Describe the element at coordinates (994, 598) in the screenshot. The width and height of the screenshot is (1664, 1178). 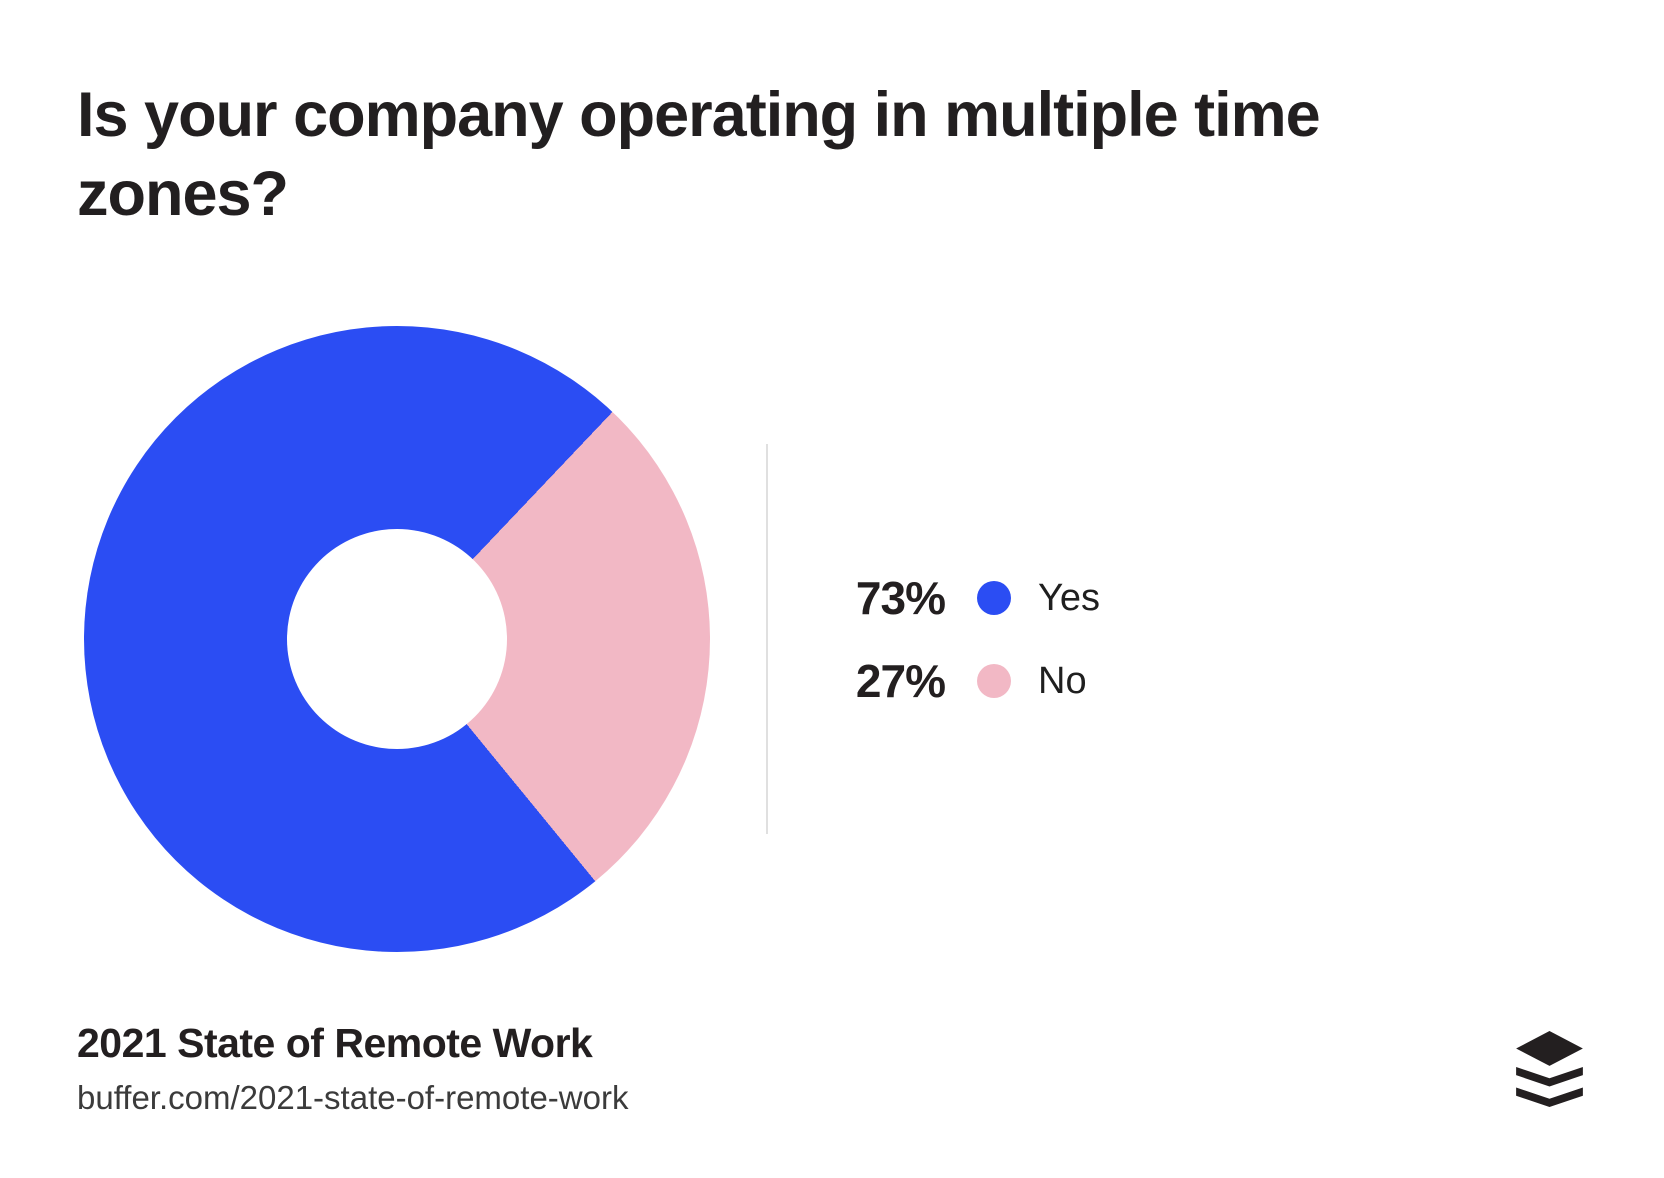
I see `legend-dot-yes-icon` at that location.